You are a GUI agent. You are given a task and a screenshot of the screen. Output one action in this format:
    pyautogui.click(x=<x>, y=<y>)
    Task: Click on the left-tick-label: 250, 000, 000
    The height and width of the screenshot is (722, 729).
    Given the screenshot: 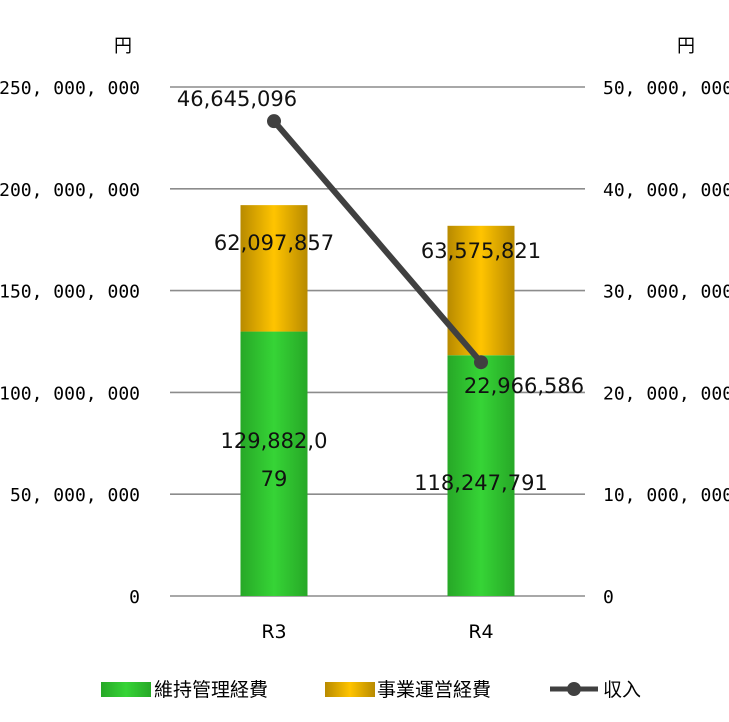 What is the action you would take?
    pyautogui.click(x=70, y=88)
    